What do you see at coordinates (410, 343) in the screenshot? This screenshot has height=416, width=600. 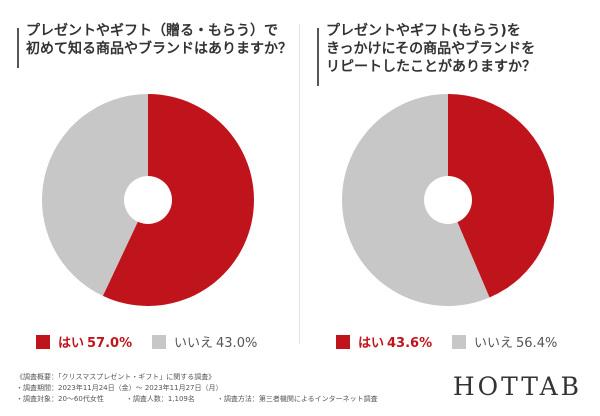 I see `legend-value-yes: 43.6%` at bounding box center [410, 343].